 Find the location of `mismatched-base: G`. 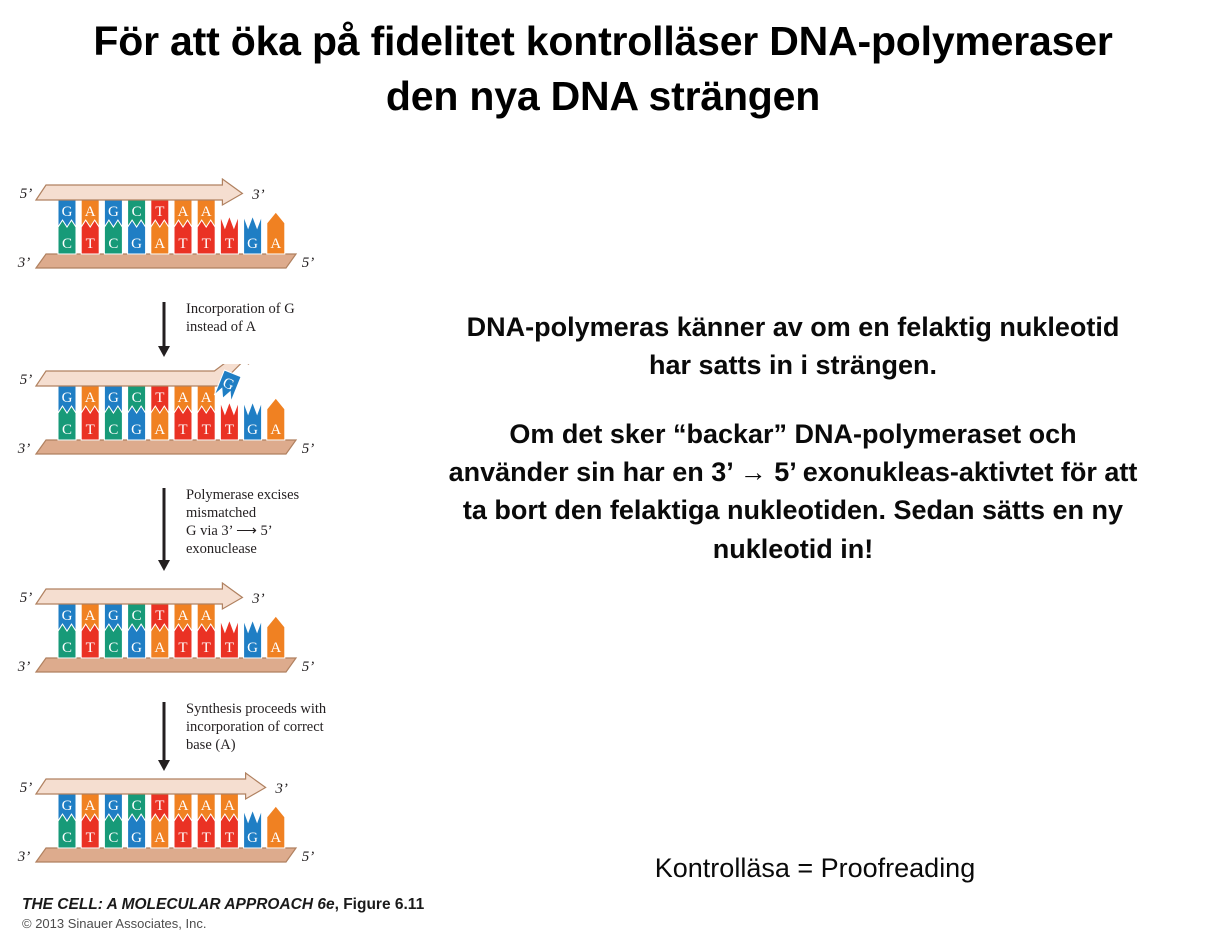

mismatched-base: G is located at coordinates (227, 385).